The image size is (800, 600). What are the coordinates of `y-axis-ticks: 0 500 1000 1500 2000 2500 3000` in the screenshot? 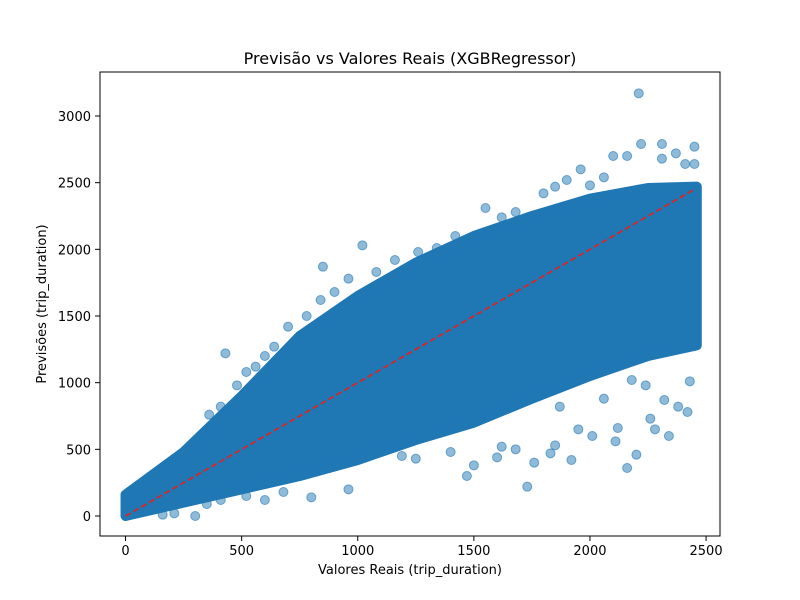 It's located at (79, 317).